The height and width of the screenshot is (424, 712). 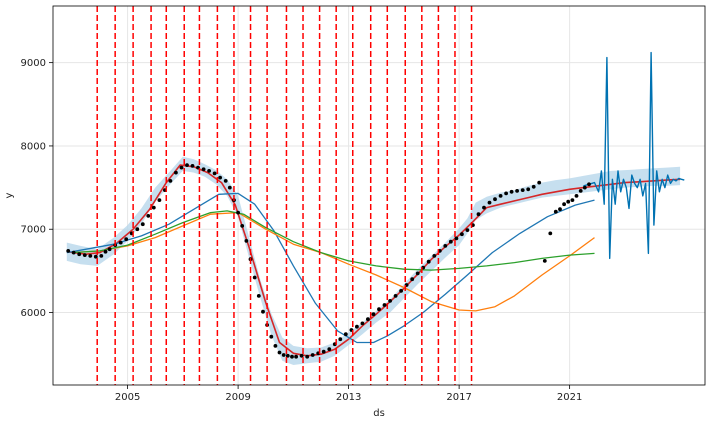 What do you see at coordinates (33, 63) in the screenshot?
I see `y-tick-label: 9000` at bounding box center [33, 63].